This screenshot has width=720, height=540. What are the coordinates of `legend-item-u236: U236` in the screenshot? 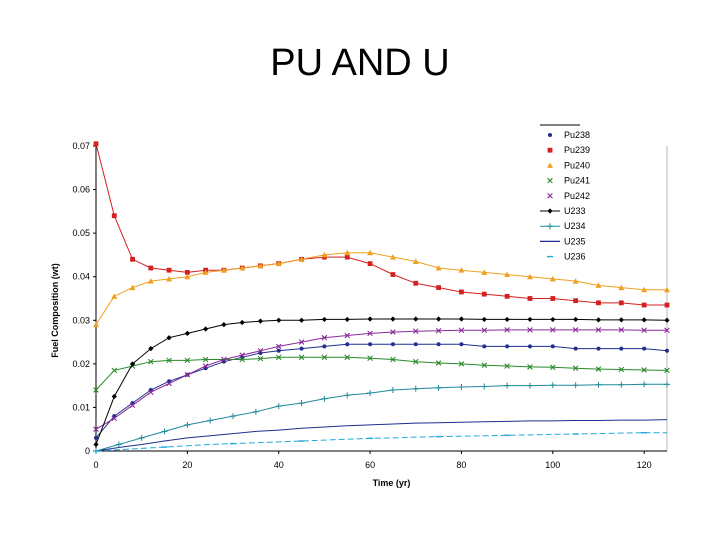 It's located at (566, 257).